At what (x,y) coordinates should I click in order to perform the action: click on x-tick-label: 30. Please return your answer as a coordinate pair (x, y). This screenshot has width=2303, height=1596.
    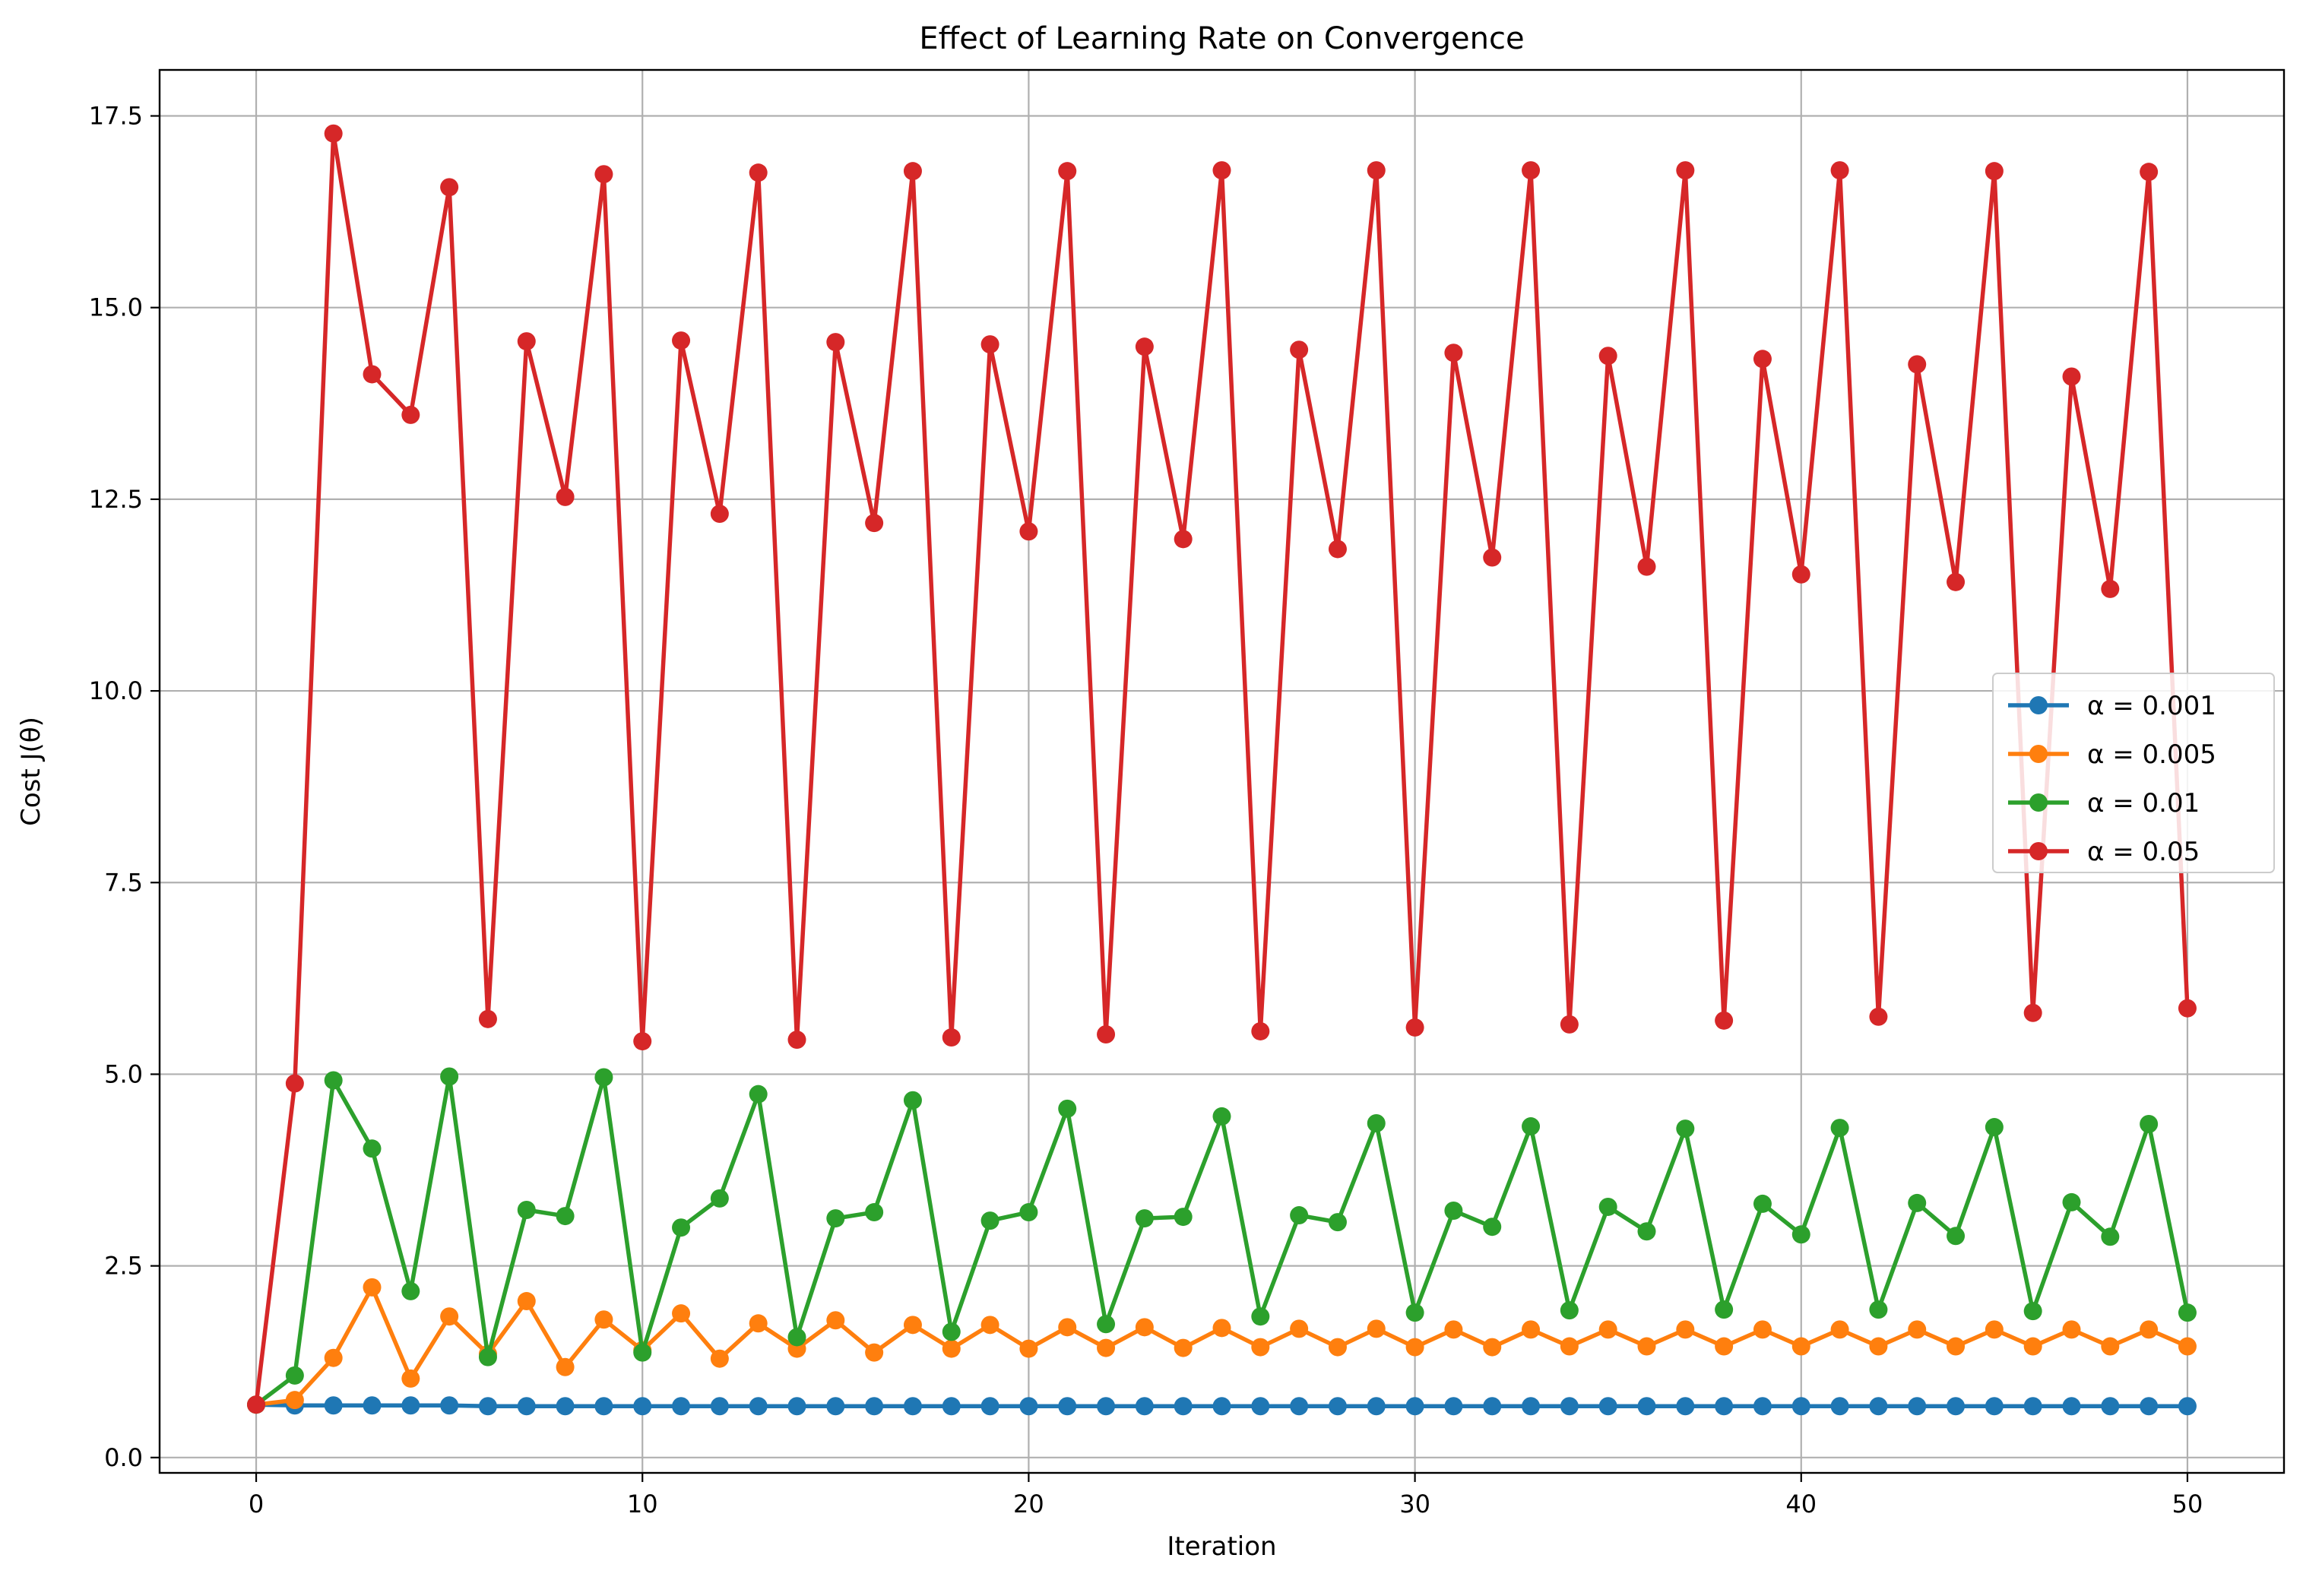
    Looking at the image, I should click on (1414, 1504).